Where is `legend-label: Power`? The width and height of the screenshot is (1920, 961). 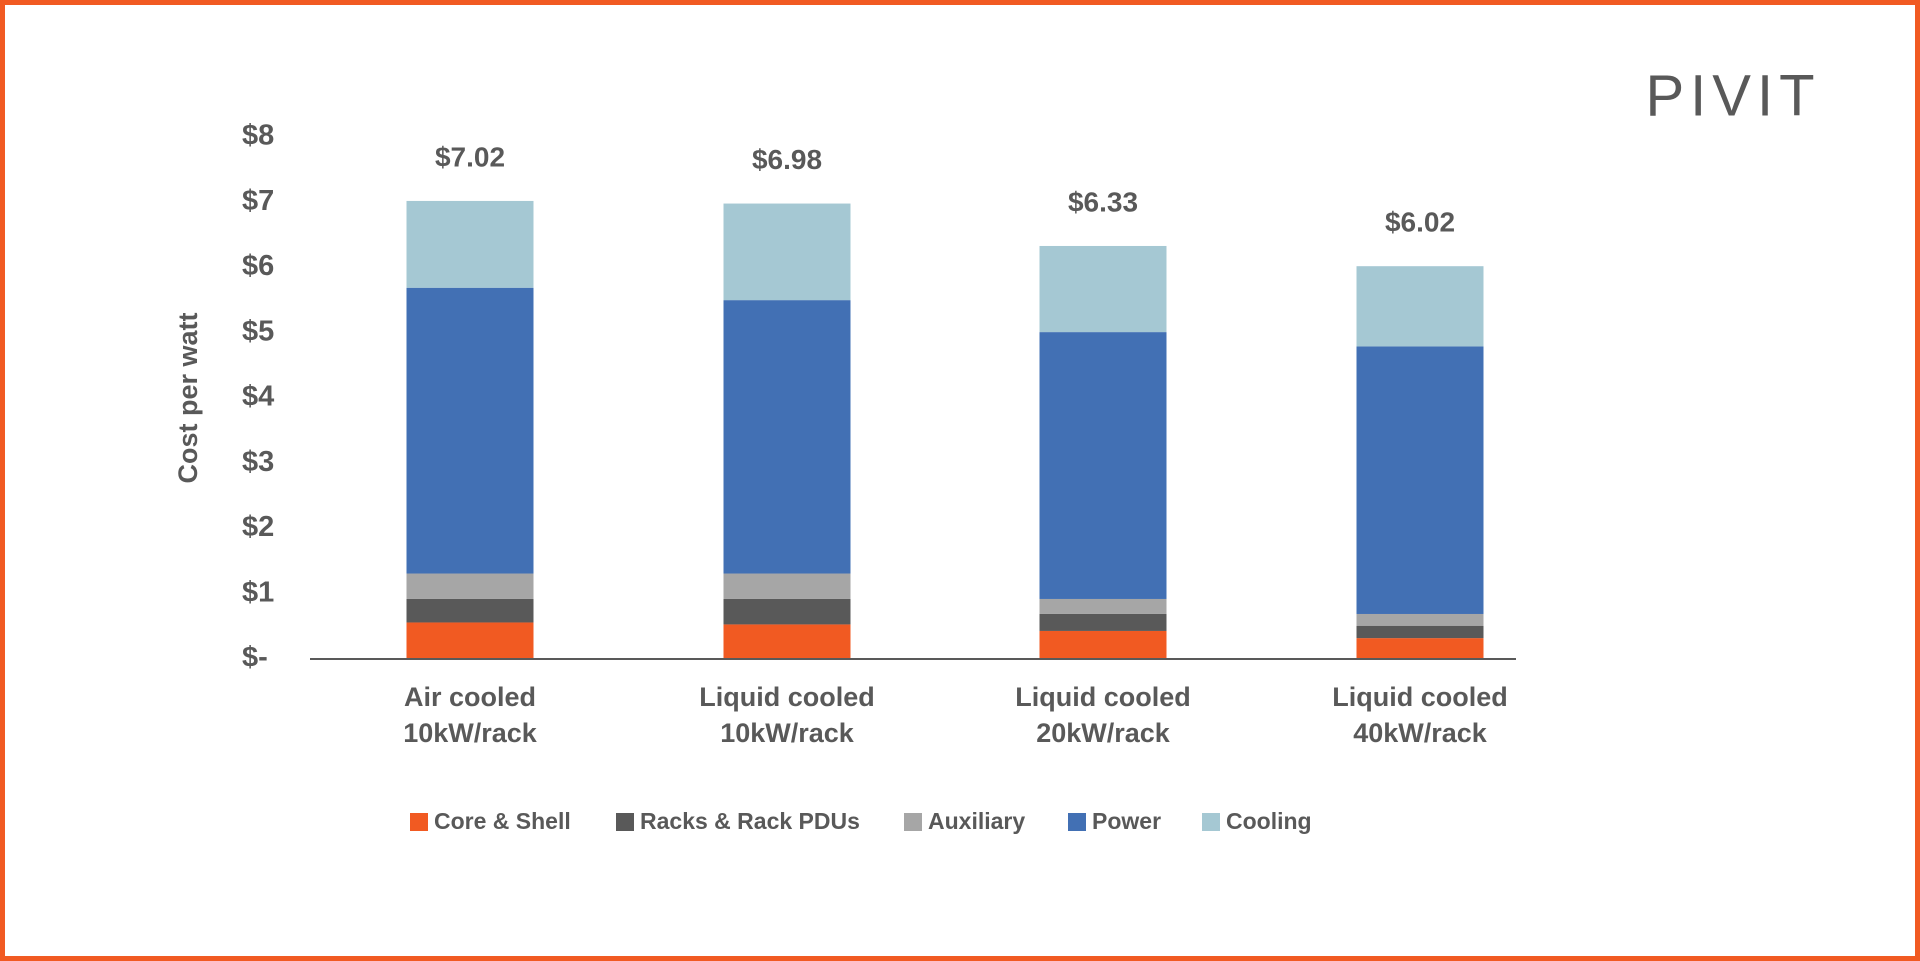 legend-label: Power is located at coordinates (1126, 821).